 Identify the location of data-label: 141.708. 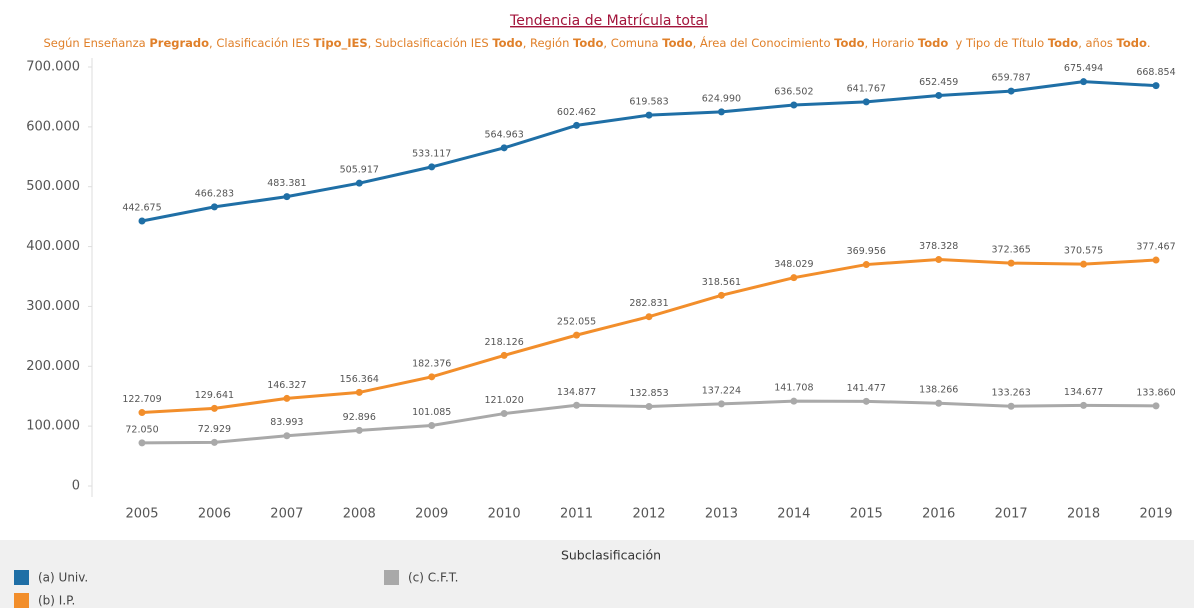
(793, 388).